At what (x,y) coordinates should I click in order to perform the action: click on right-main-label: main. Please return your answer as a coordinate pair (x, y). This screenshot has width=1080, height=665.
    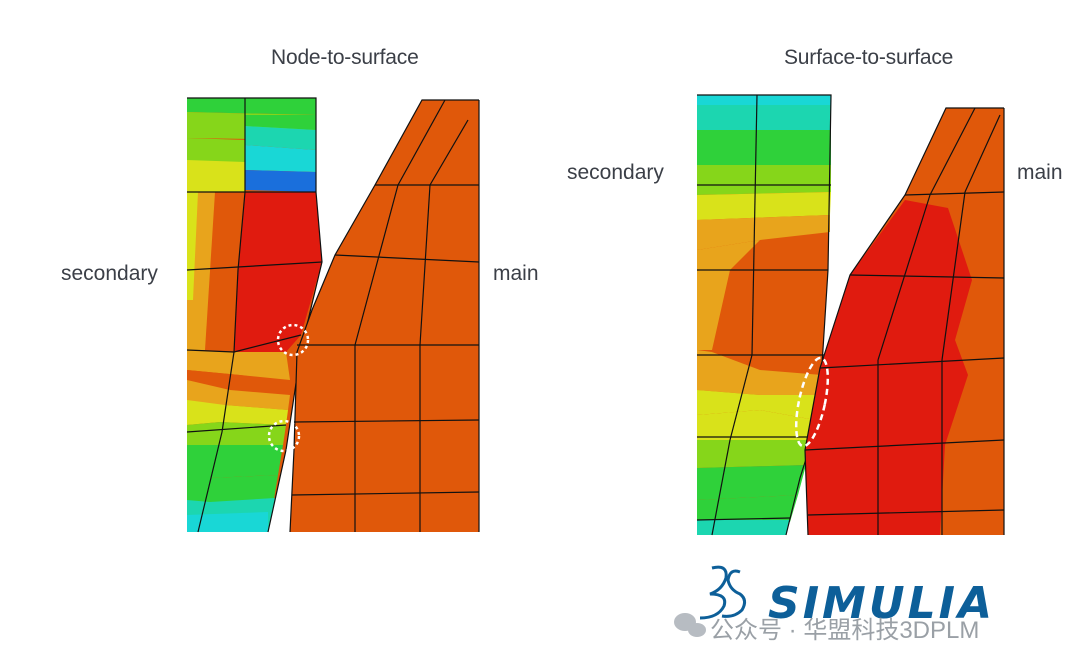
    Looking at the image, I should click on (1040, 172).